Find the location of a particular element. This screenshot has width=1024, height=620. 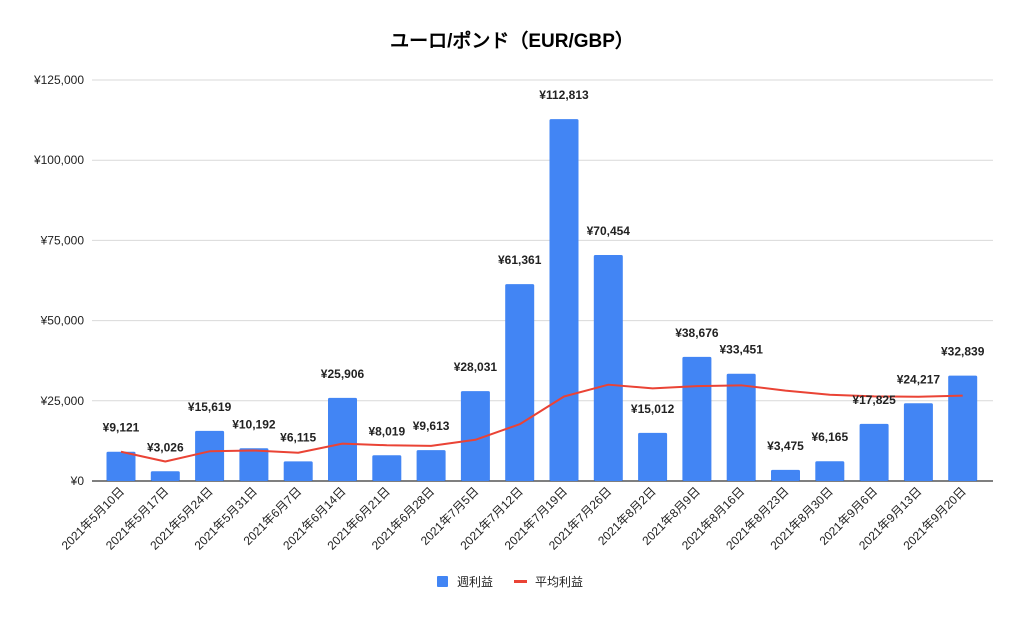

legend-swatch-line is located at coordinates (520, 581).